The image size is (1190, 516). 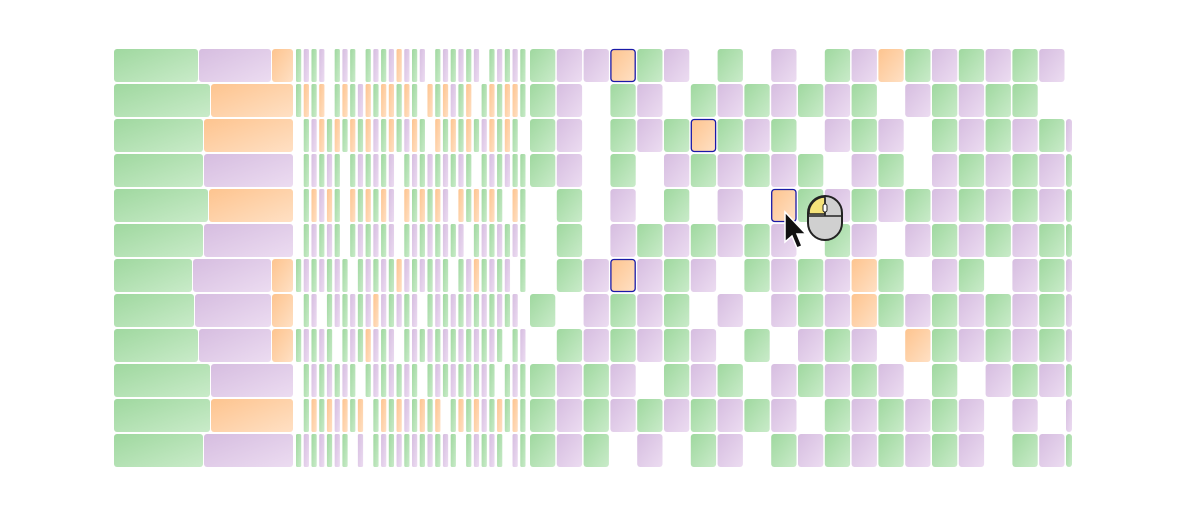 What do you see at coordinates (796, 229) in the screenshot?
I see `cursor` at bounding box center [796, 229].